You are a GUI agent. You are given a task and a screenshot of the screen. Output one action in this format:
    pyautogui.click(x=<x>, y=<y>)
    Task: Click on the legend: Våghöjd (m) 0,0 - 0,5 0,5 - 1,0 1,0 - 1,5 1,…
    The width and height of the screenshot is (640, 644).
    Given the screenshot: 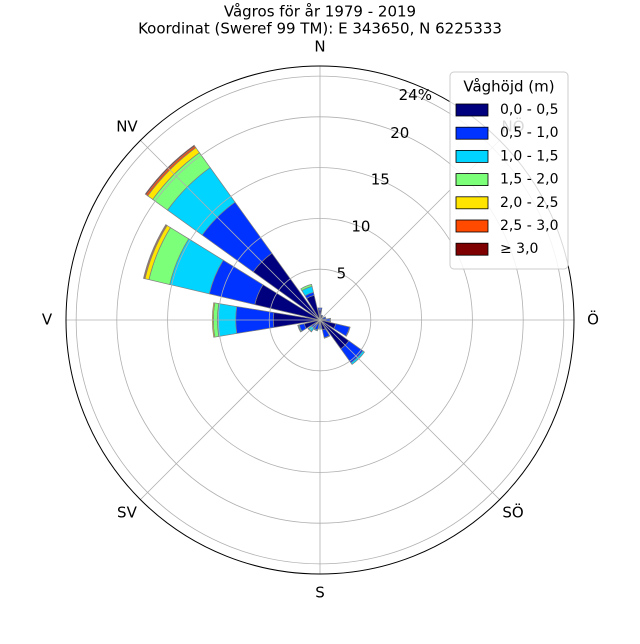 What is the action you would take?
    pyautogui.click(x=509, y=170)
    